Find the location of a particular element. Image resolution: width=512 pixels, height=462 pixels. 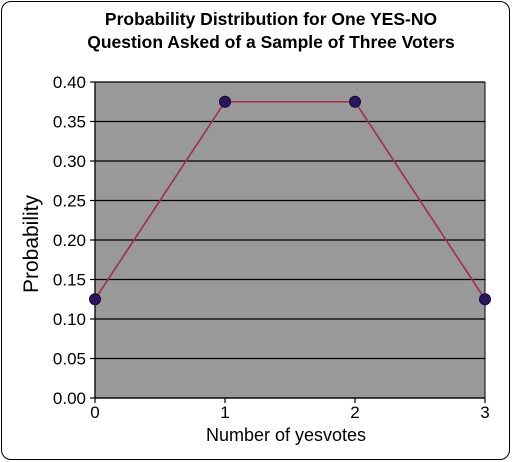

y-tick-label-5: 0.25 is located at coordinates (69, 201).